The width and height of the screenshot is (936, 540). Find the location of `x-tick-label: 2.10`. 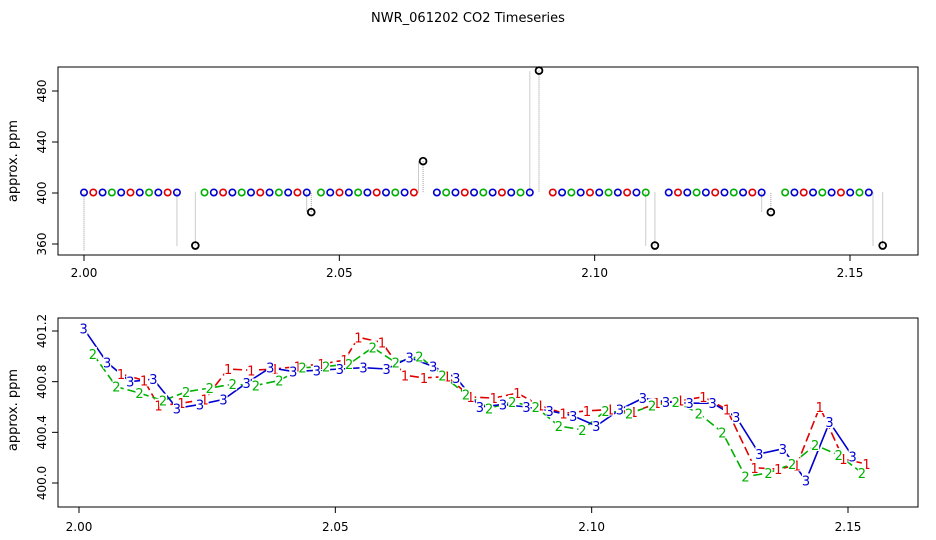

x-tick-label: 2.10 is located at coordinates (594, 273).